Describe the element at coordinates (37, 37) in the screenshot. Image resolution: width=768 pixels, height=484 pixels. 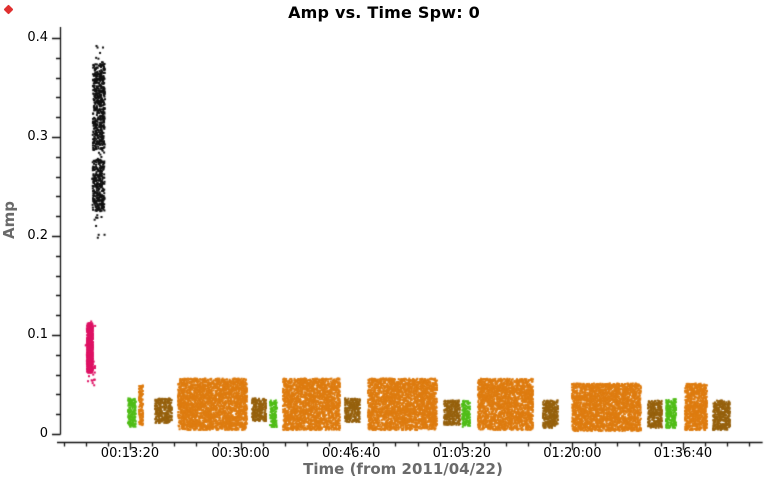
I see `y-tick-label: 0.4` at that location.